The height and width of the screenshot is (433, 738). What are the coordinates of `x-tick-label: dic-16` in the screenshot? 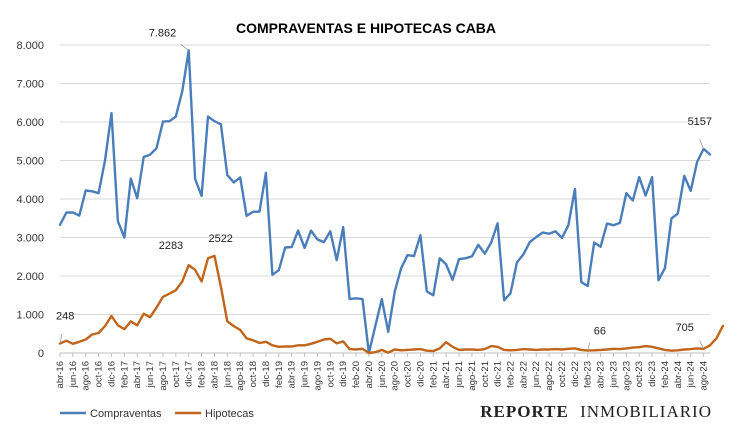 It's located at (111, 374).